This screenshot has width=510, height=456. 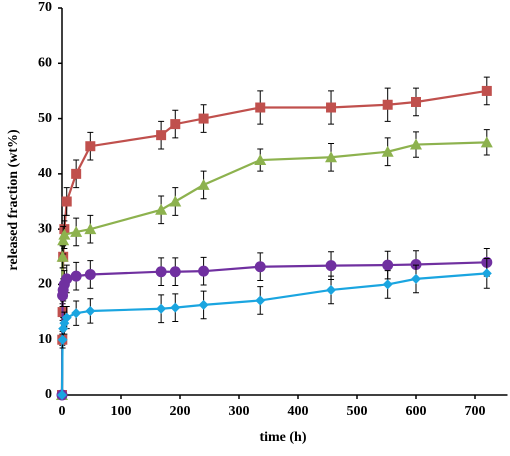 I want to click on x-tick-label: 300, so click(x=239, y=411).